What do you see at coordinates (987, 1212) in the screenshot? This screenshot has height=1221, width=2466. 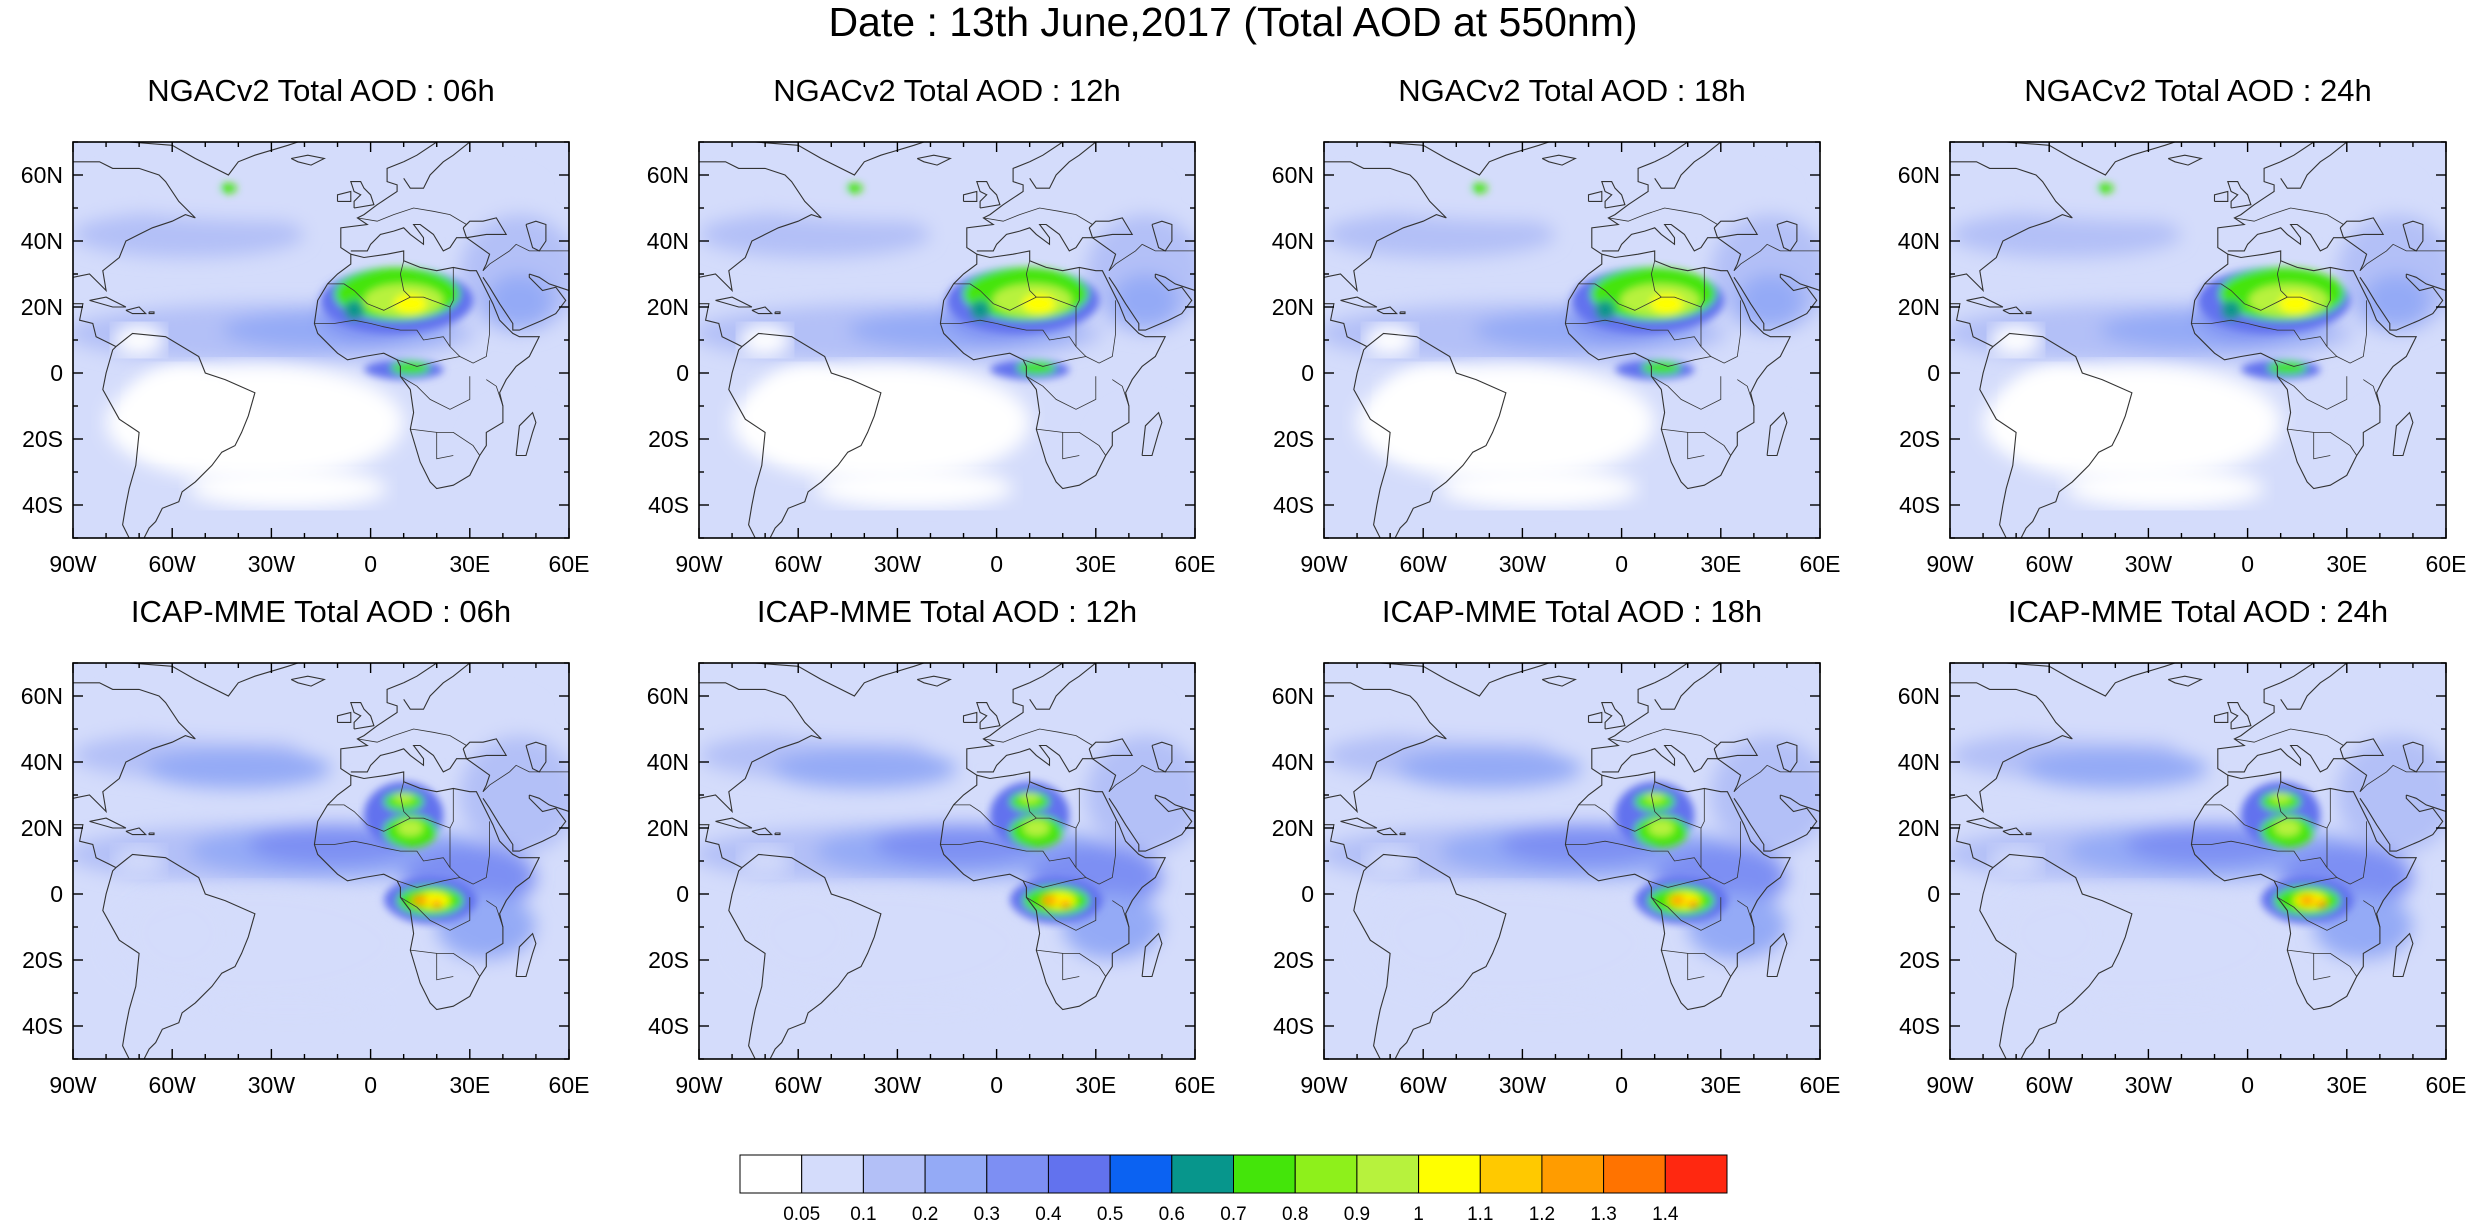 I see `colorbar-label: 0.3` at bounding box center [987, 1212].